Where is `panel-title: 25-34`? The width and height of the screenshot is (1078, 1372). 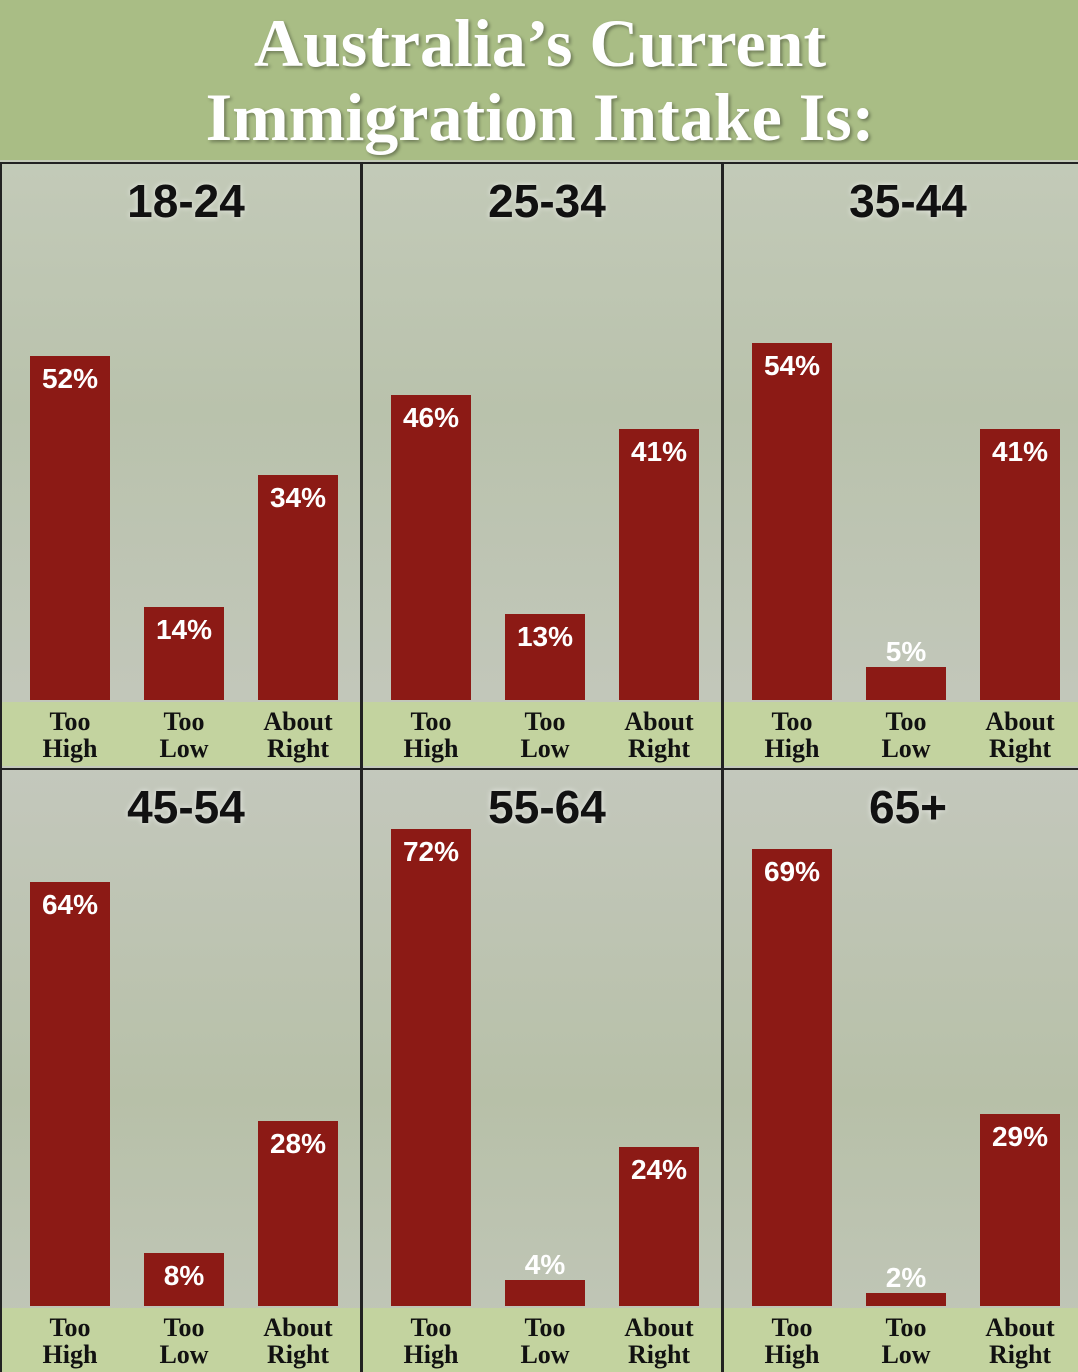 panel-title: 25-34 is located at coordinates (547, 201).